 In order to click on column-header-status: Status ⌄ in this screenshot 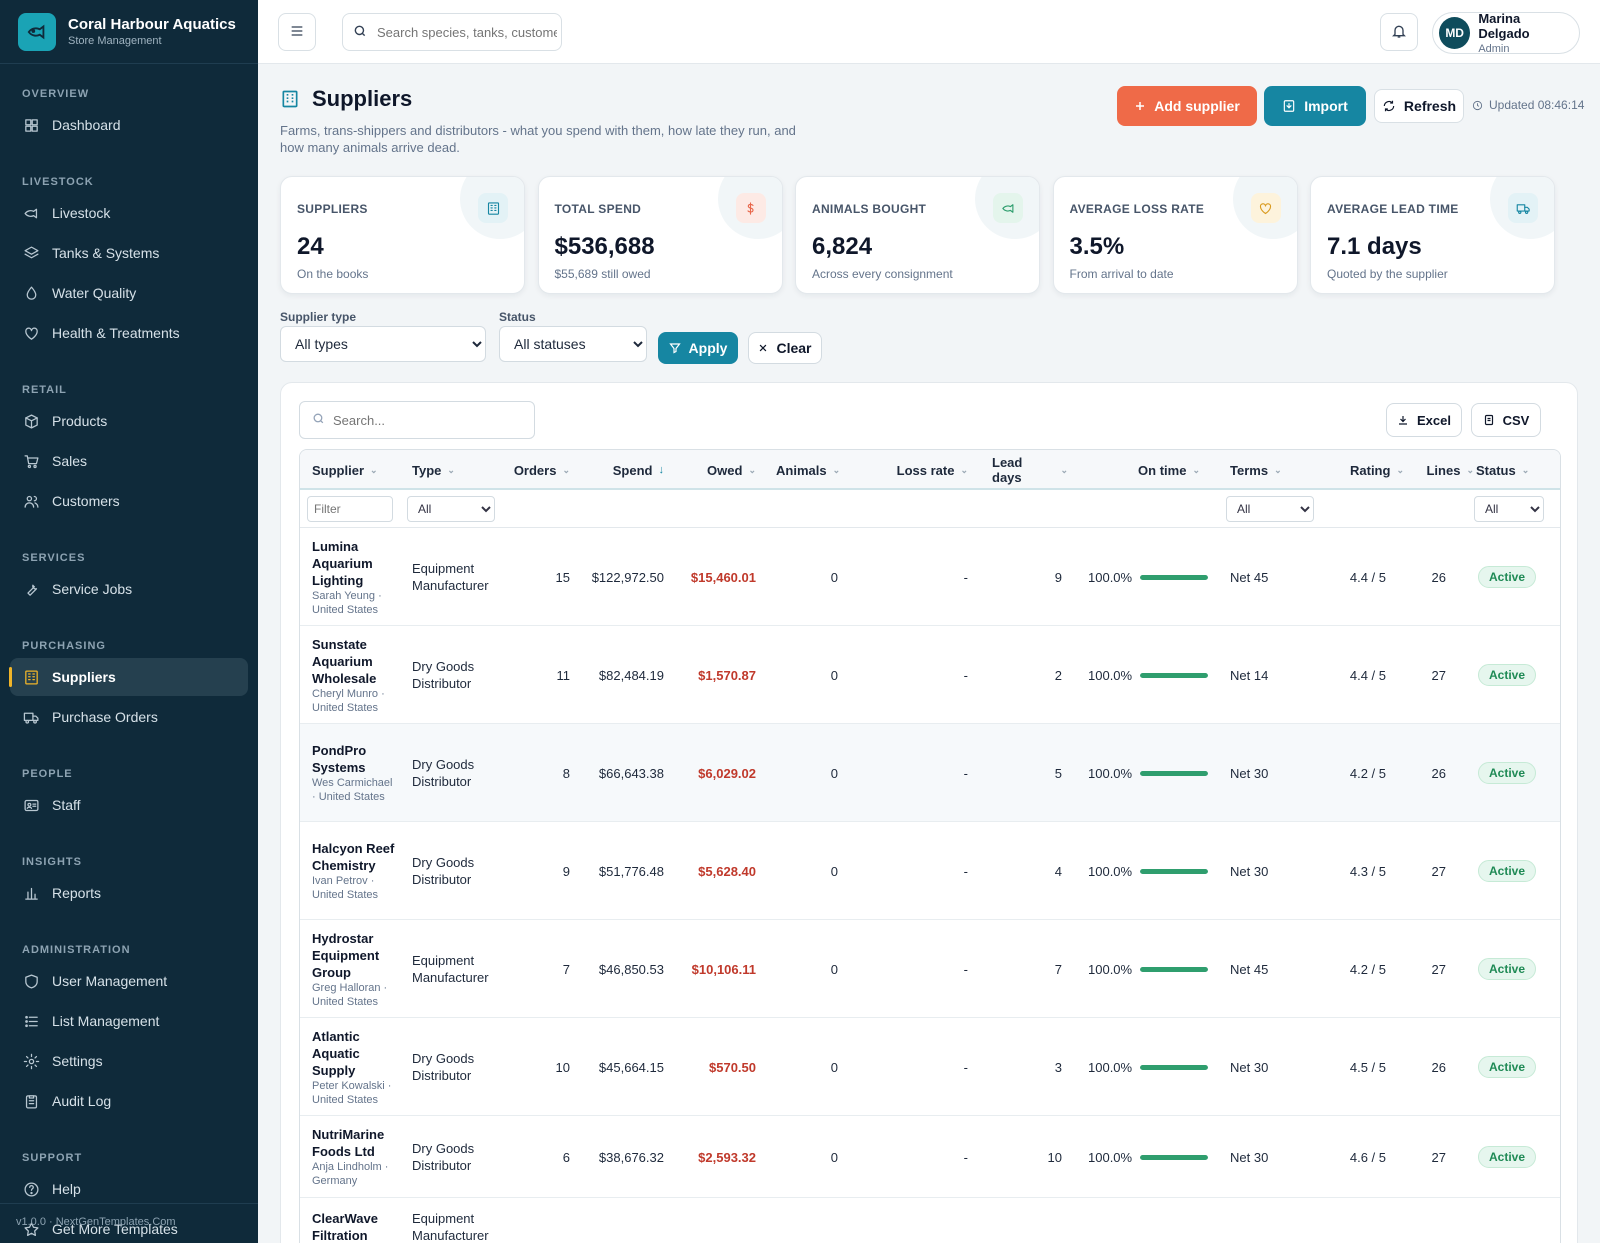, I will do `click(1516, 470)`.